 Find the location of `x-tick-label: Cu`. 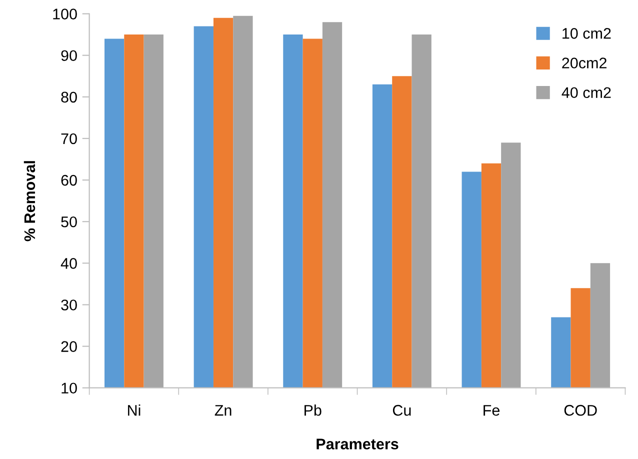

x-tick-label: Cu is located at coordinates (401, 410).